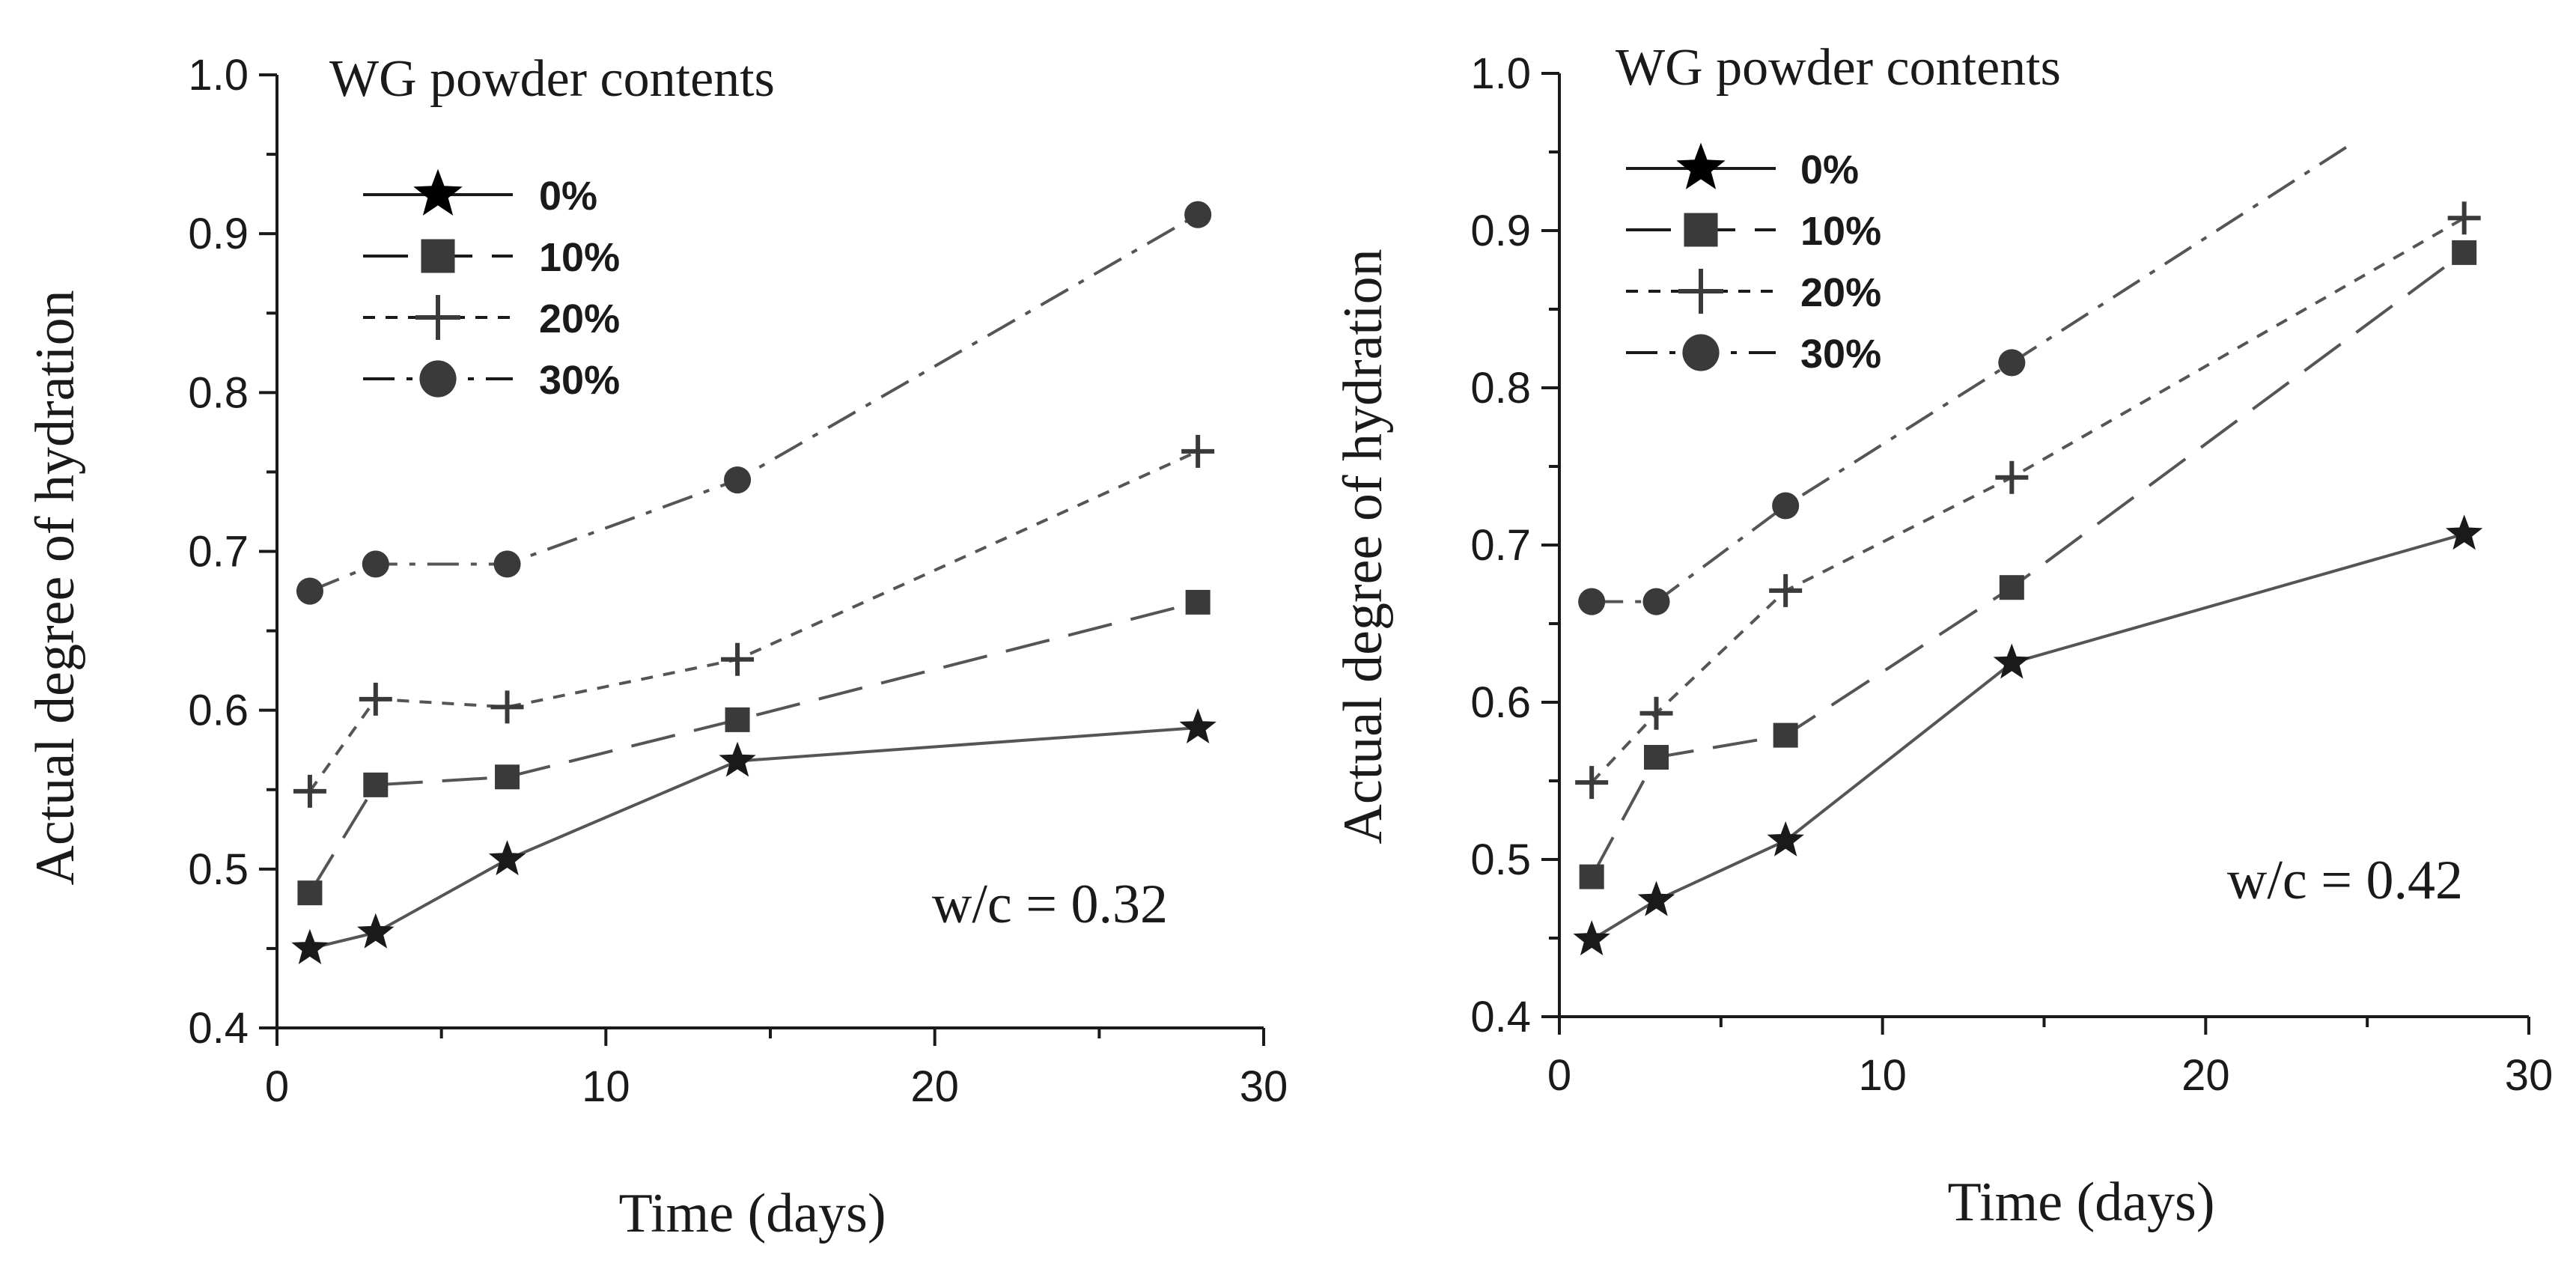  What do you see at coordinates (218, 869) in the screenshot?
I see `chart-left-y-tick-label: 0.5` at bounding box center [218, 869].